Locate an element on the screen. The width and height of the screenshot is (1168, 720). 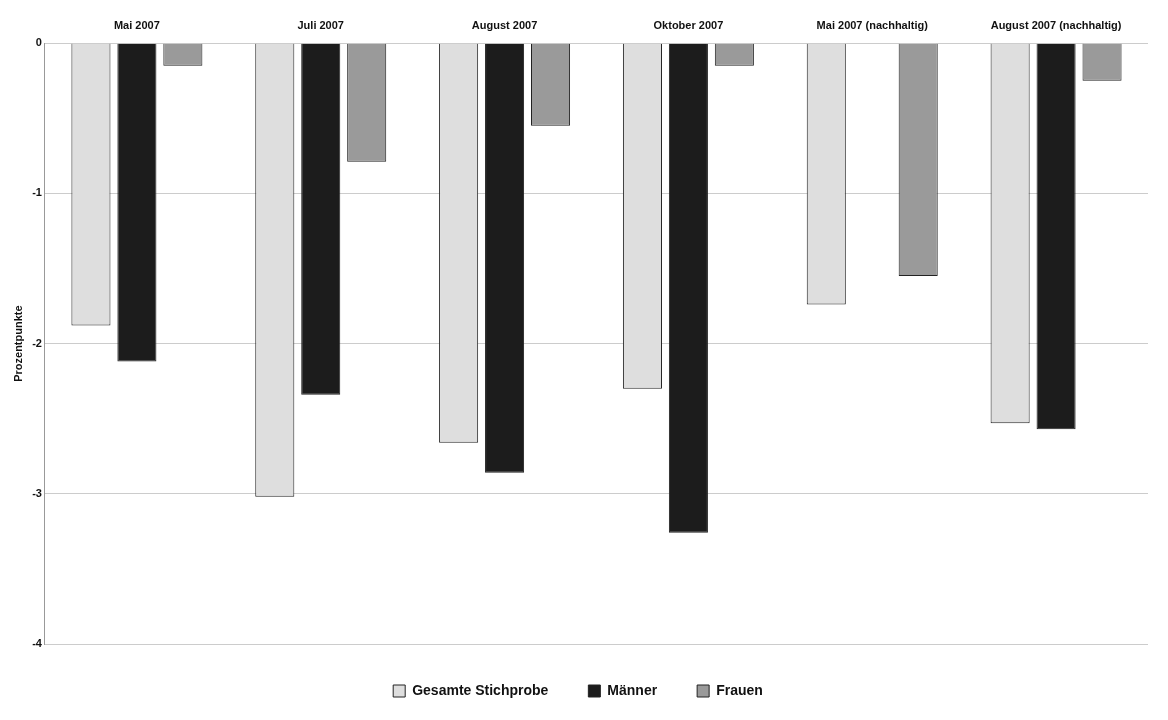
x-tick-label: Oktober 2007 is located at coordinates (688, 24).